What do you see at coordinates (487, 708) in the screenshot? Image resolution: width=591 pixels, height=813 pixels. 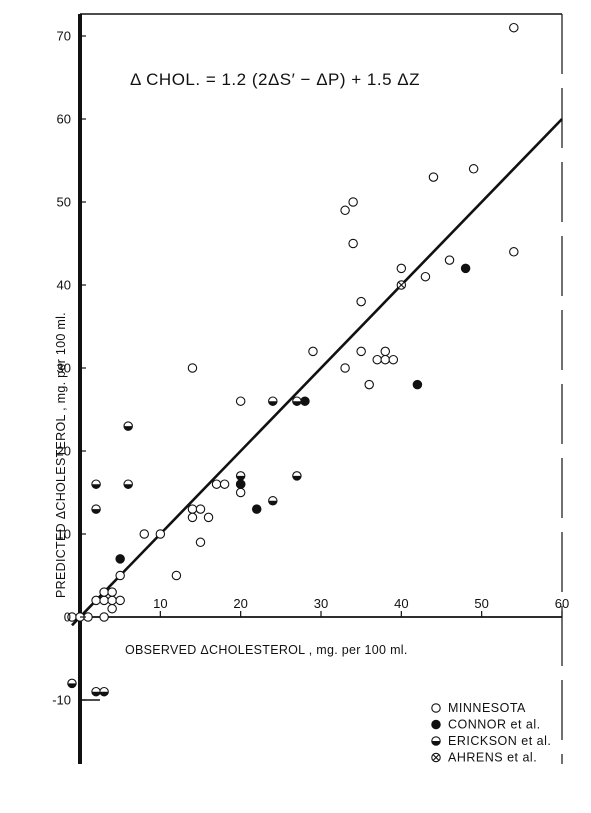 I see `legend-label: MINNESOTA` at bounding box center [487, 708].